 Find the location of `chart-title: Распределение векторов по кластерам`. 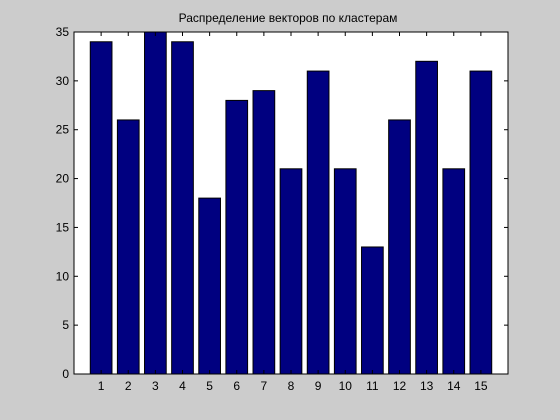

chart-title: Распределение векторов по кластерам is located at coordinates (288, 18).